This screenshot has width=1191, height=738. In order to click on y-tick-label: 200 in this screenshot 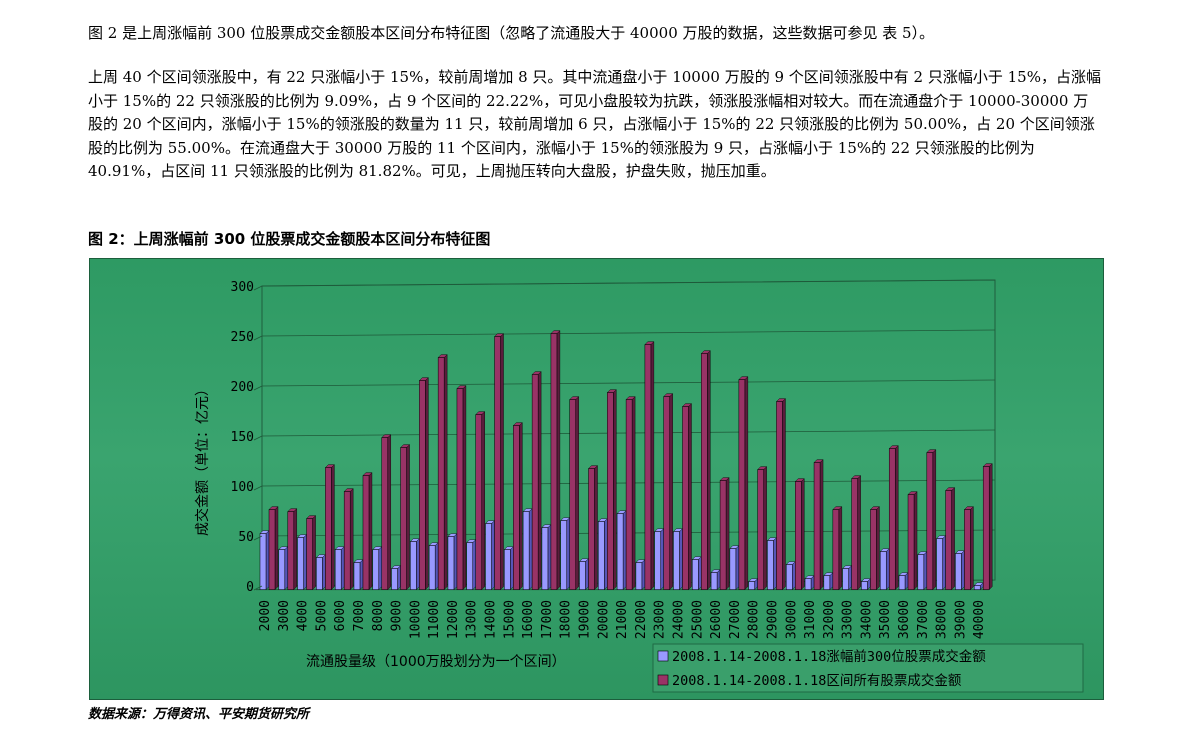, I will do `click(242, 387)`.